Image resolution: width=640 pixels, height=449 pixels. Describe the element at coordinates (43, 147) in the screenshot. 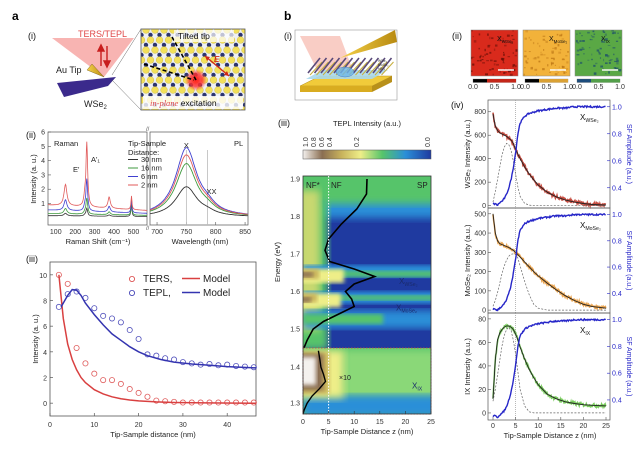

I see `y-tick-label: 5` at that location.